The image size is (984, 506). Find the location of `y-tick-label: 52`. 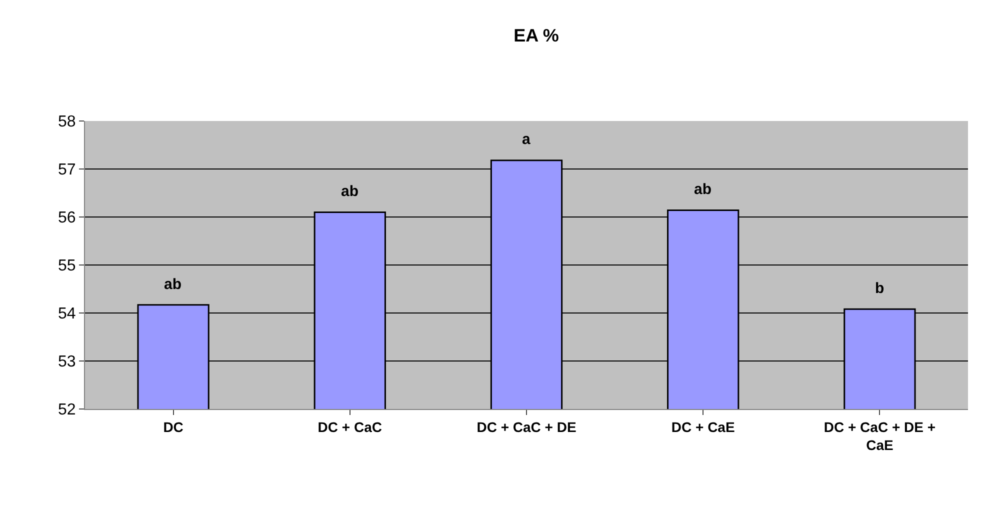

y-tick-label: 52 is located at coordinates (67, 410).